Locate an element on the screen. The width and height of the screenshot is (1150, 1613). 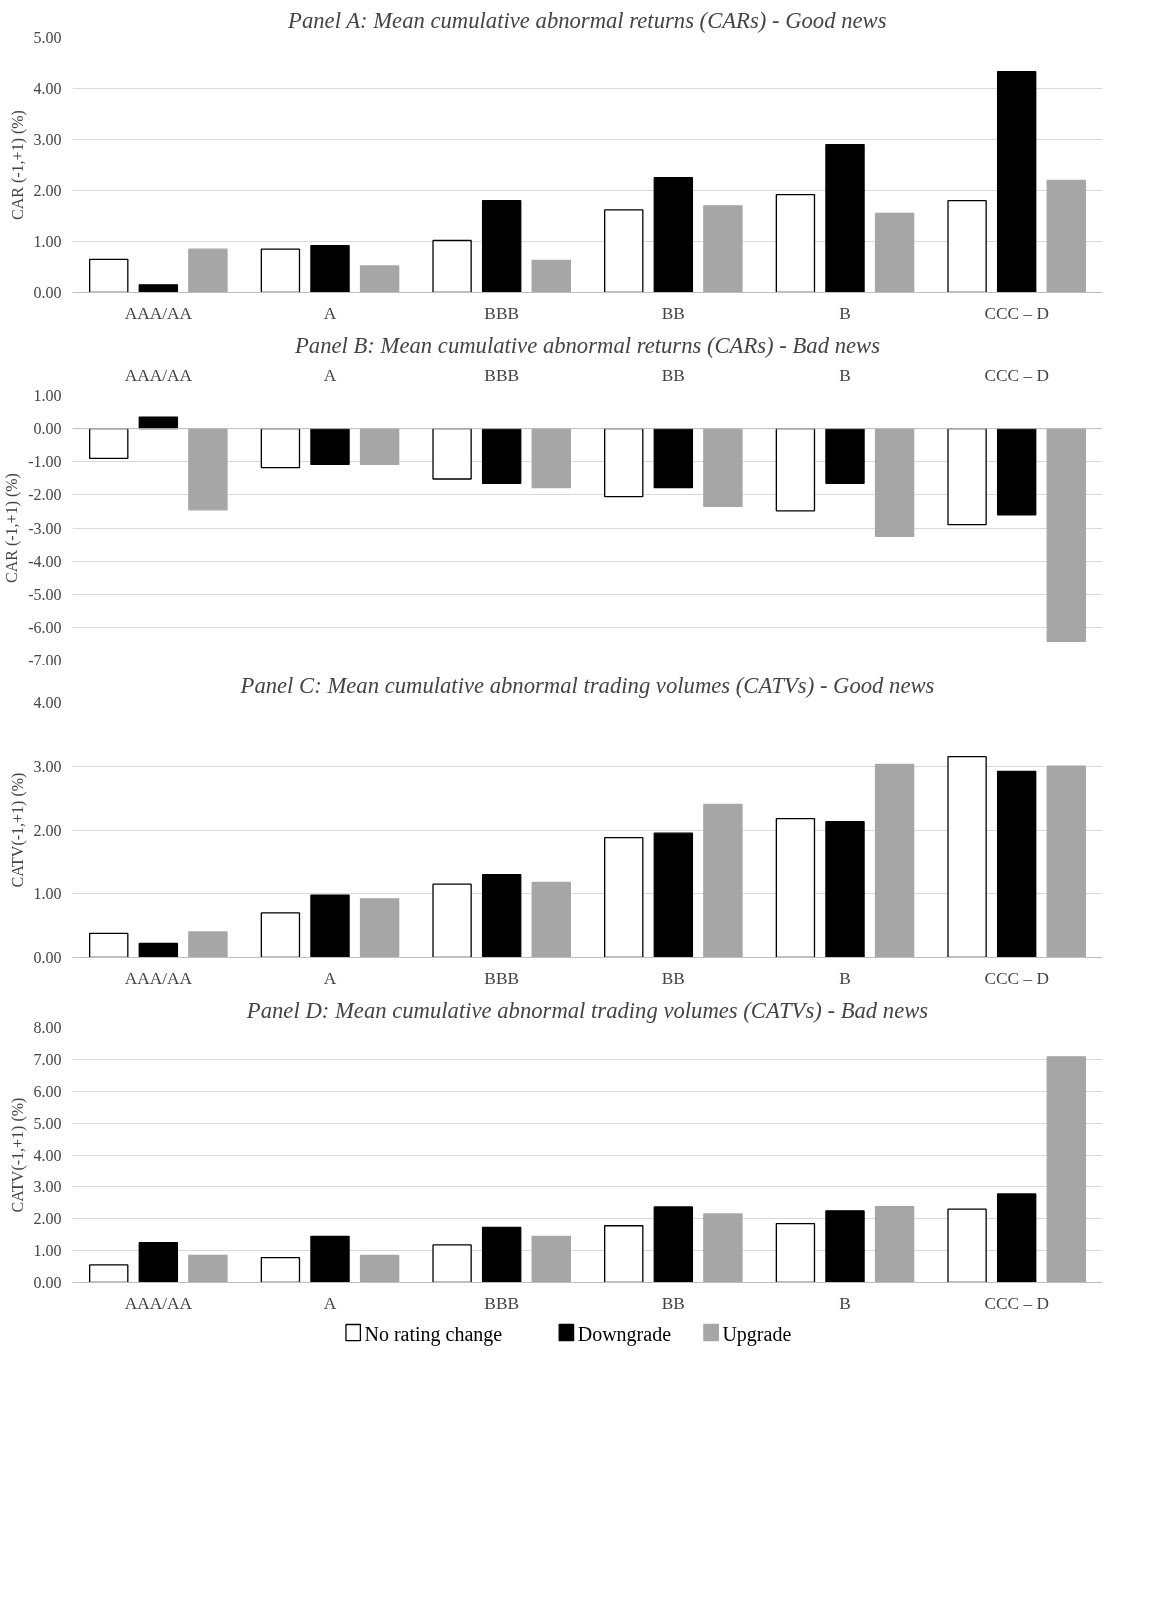
y-tick-label: -1.00 is located at coordinates (45, 462).